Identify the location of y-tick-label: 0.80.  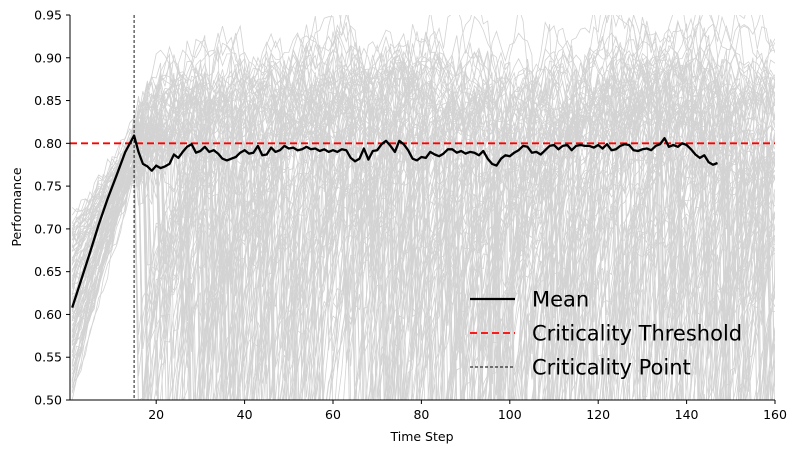
(48, 143).